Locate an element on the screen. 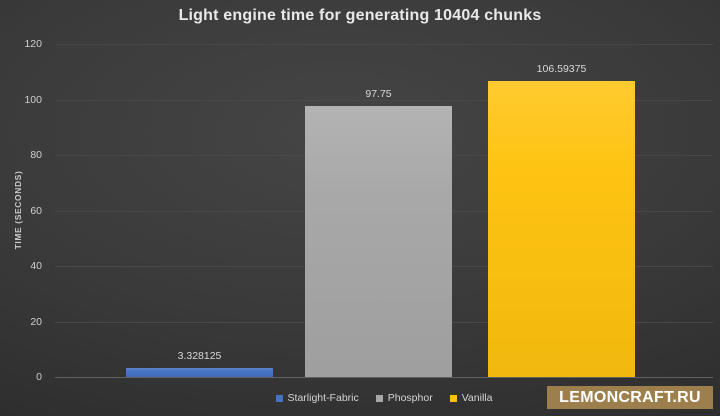 Image resolution: width=720 pixels, height=416 pixels. bar-phosphor is located at coordinates (378, 241).